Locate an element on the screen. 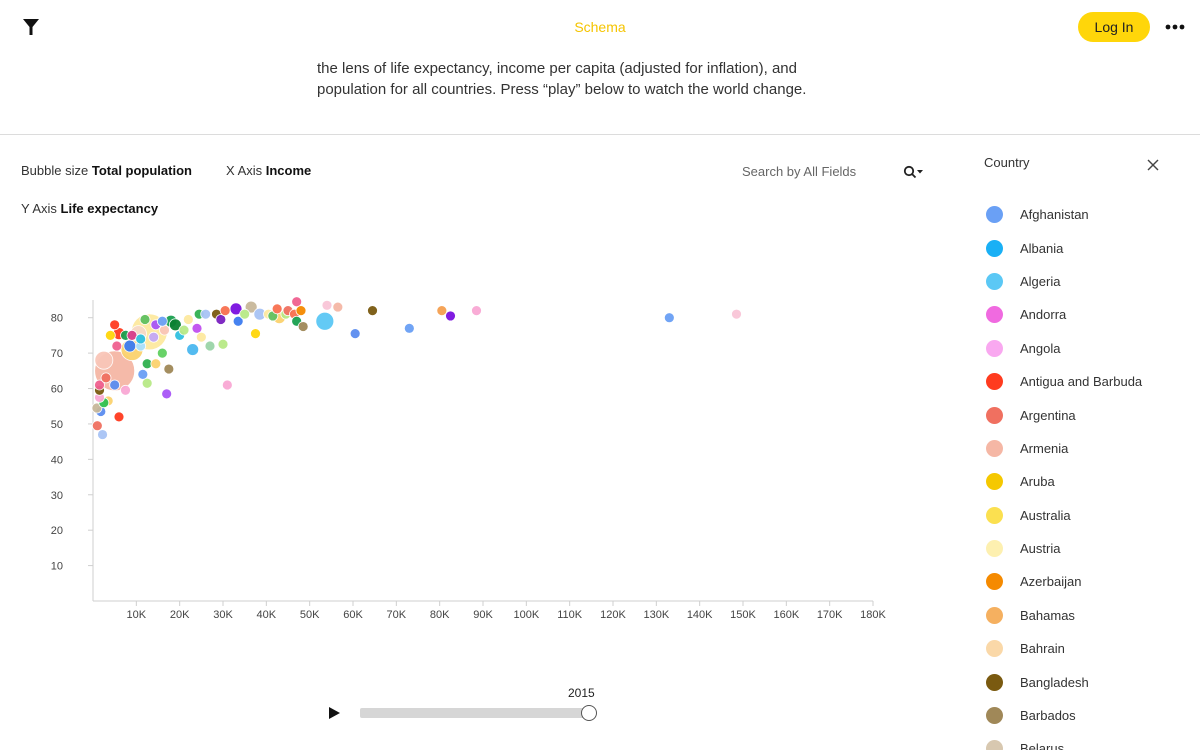 The width and height of the screenshot is (1200, 750). x-axis-selector: X Axis Income is located at coordinates (268, 170).